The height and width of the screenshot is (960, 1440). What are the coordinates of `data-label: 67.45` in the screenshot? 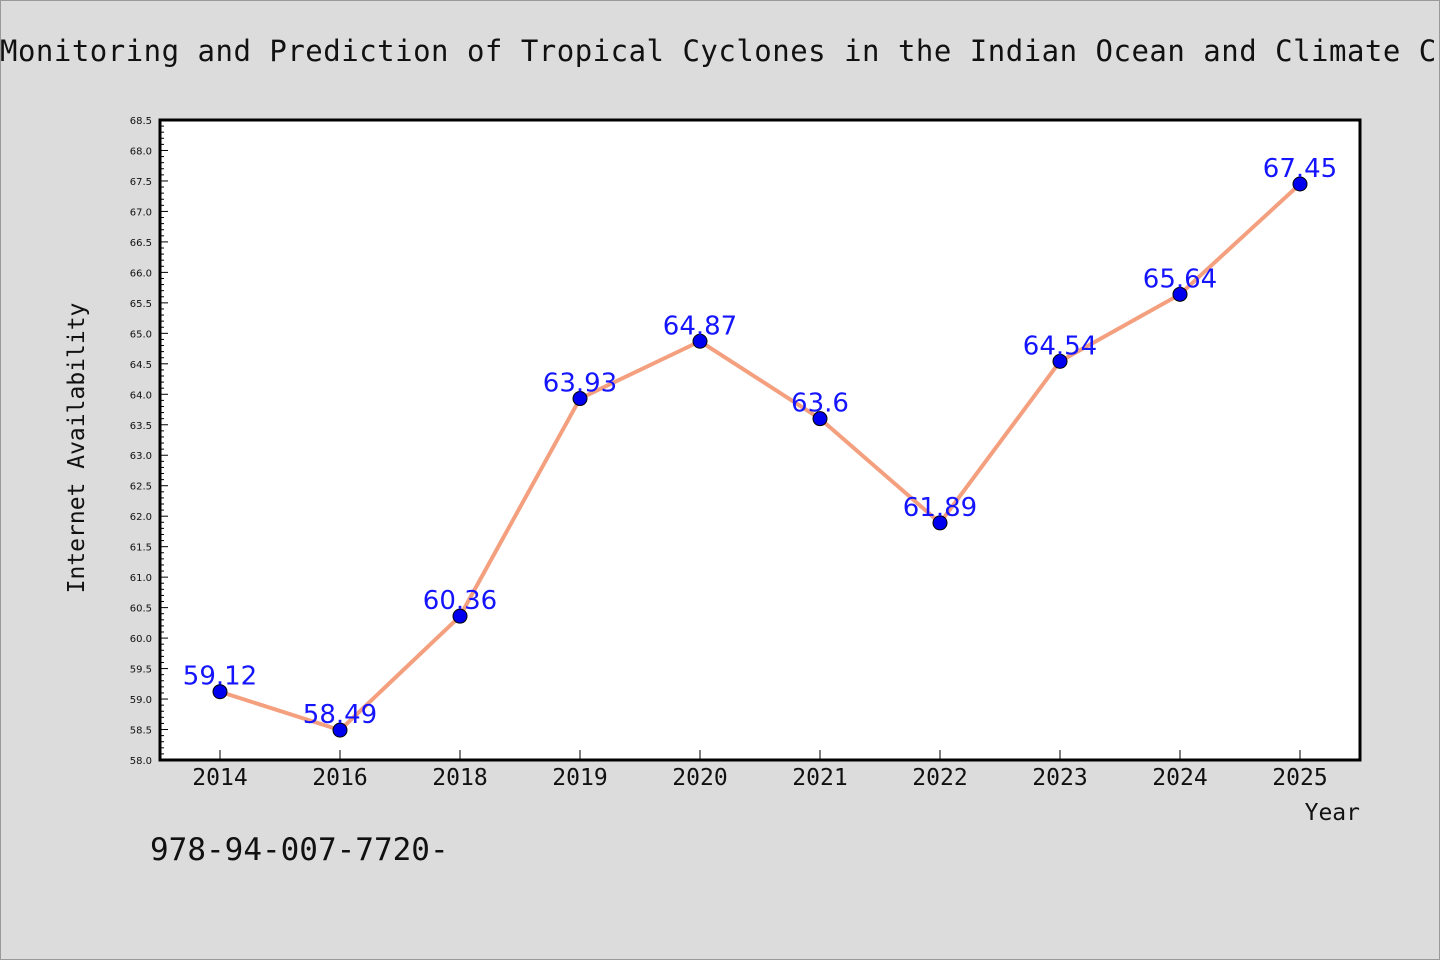 It's located at (1300, 169).